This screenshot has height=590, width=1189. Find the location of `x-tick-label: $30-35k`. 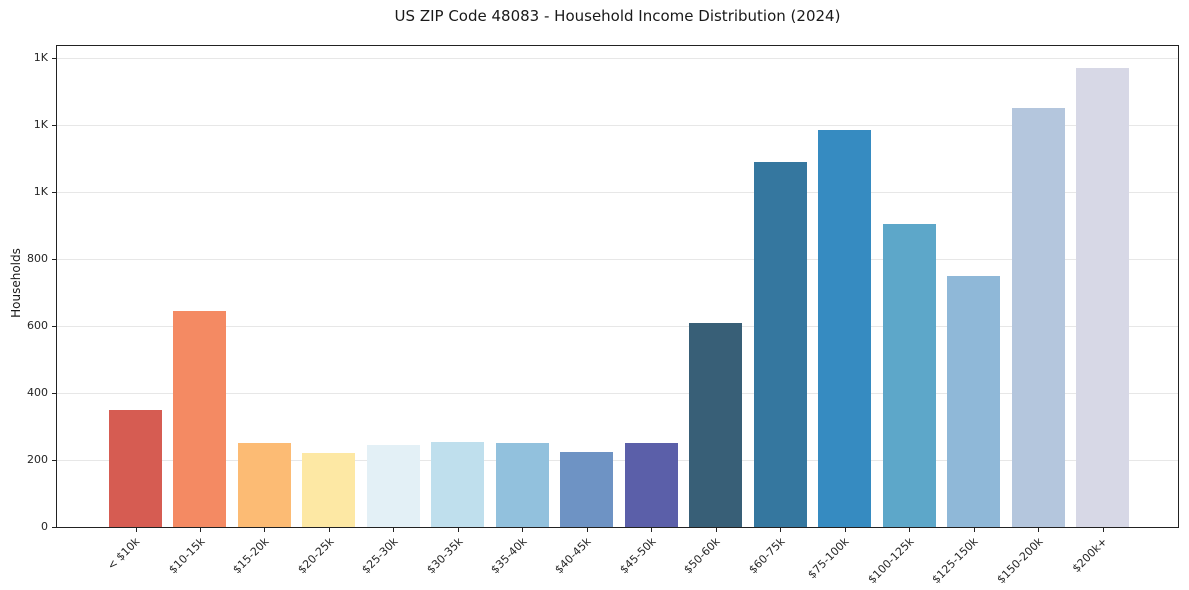

x-tick-label: $30-35k is located at coordinates (444, 556).